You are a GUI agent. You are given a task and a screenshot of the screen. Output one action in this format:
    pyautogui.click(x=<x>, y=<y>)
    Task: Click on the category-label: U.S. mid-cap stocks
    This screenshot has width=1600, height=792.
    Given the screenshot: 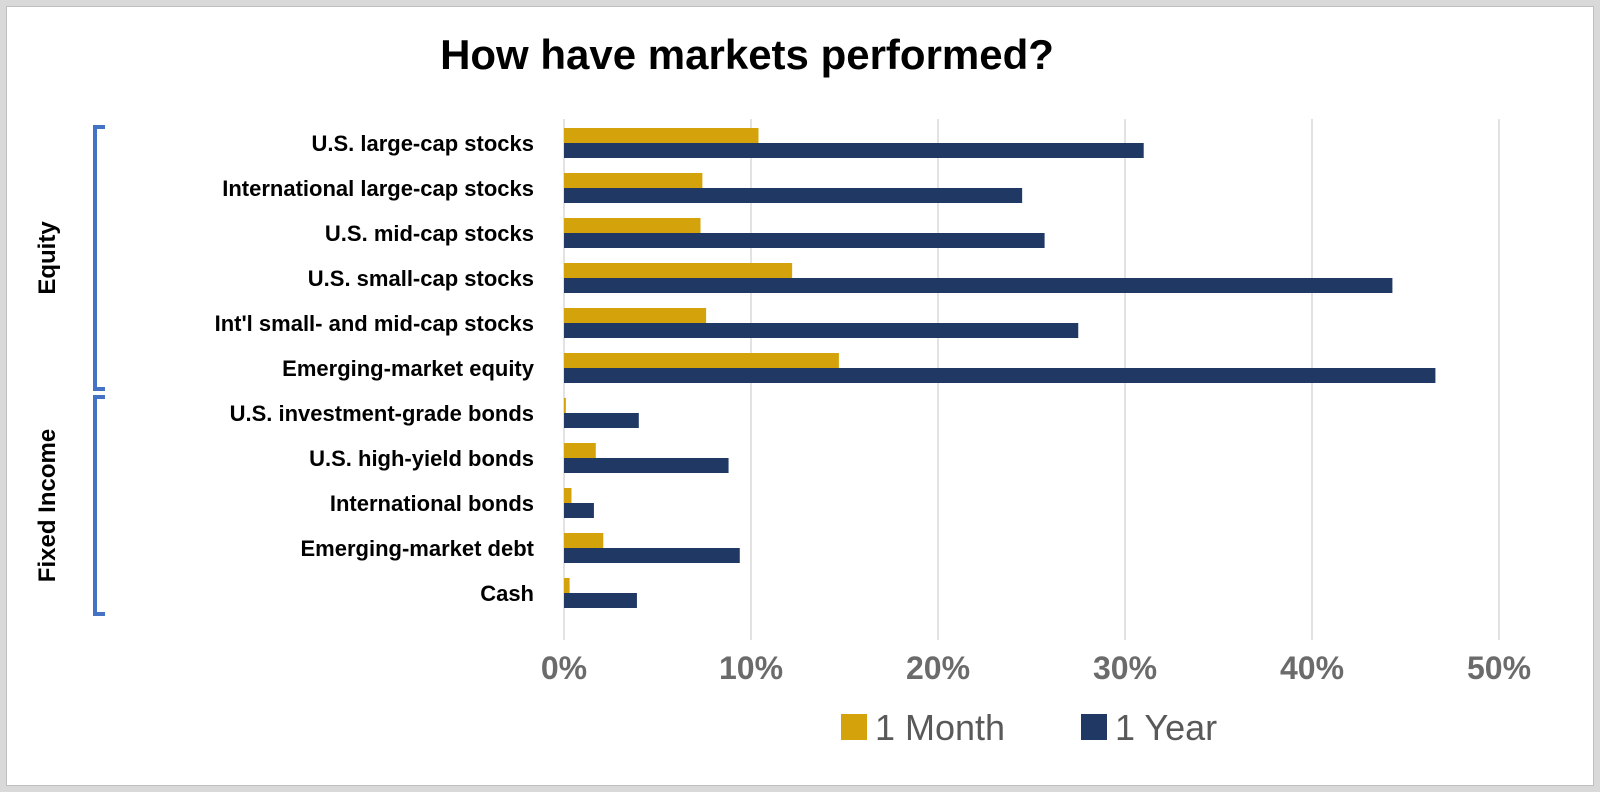 What is the action you would take?
    pyautogui.click(x=429, y=233)
    